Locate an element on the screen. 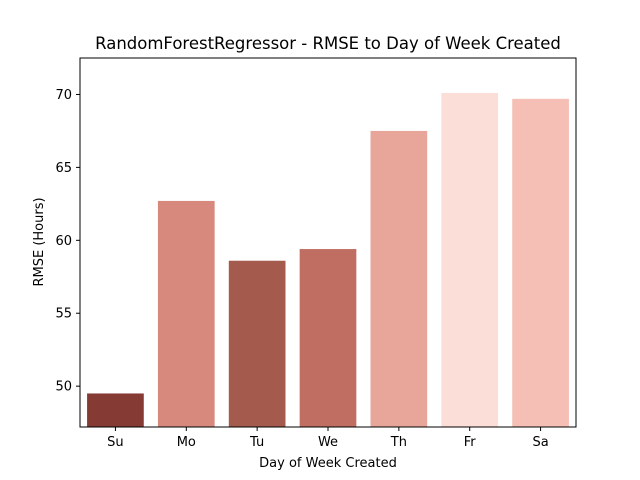 This screenshot has height=480, width=640. y-axis-ticks: 50 55 60 65 70 is located at coordinates (67, 241).